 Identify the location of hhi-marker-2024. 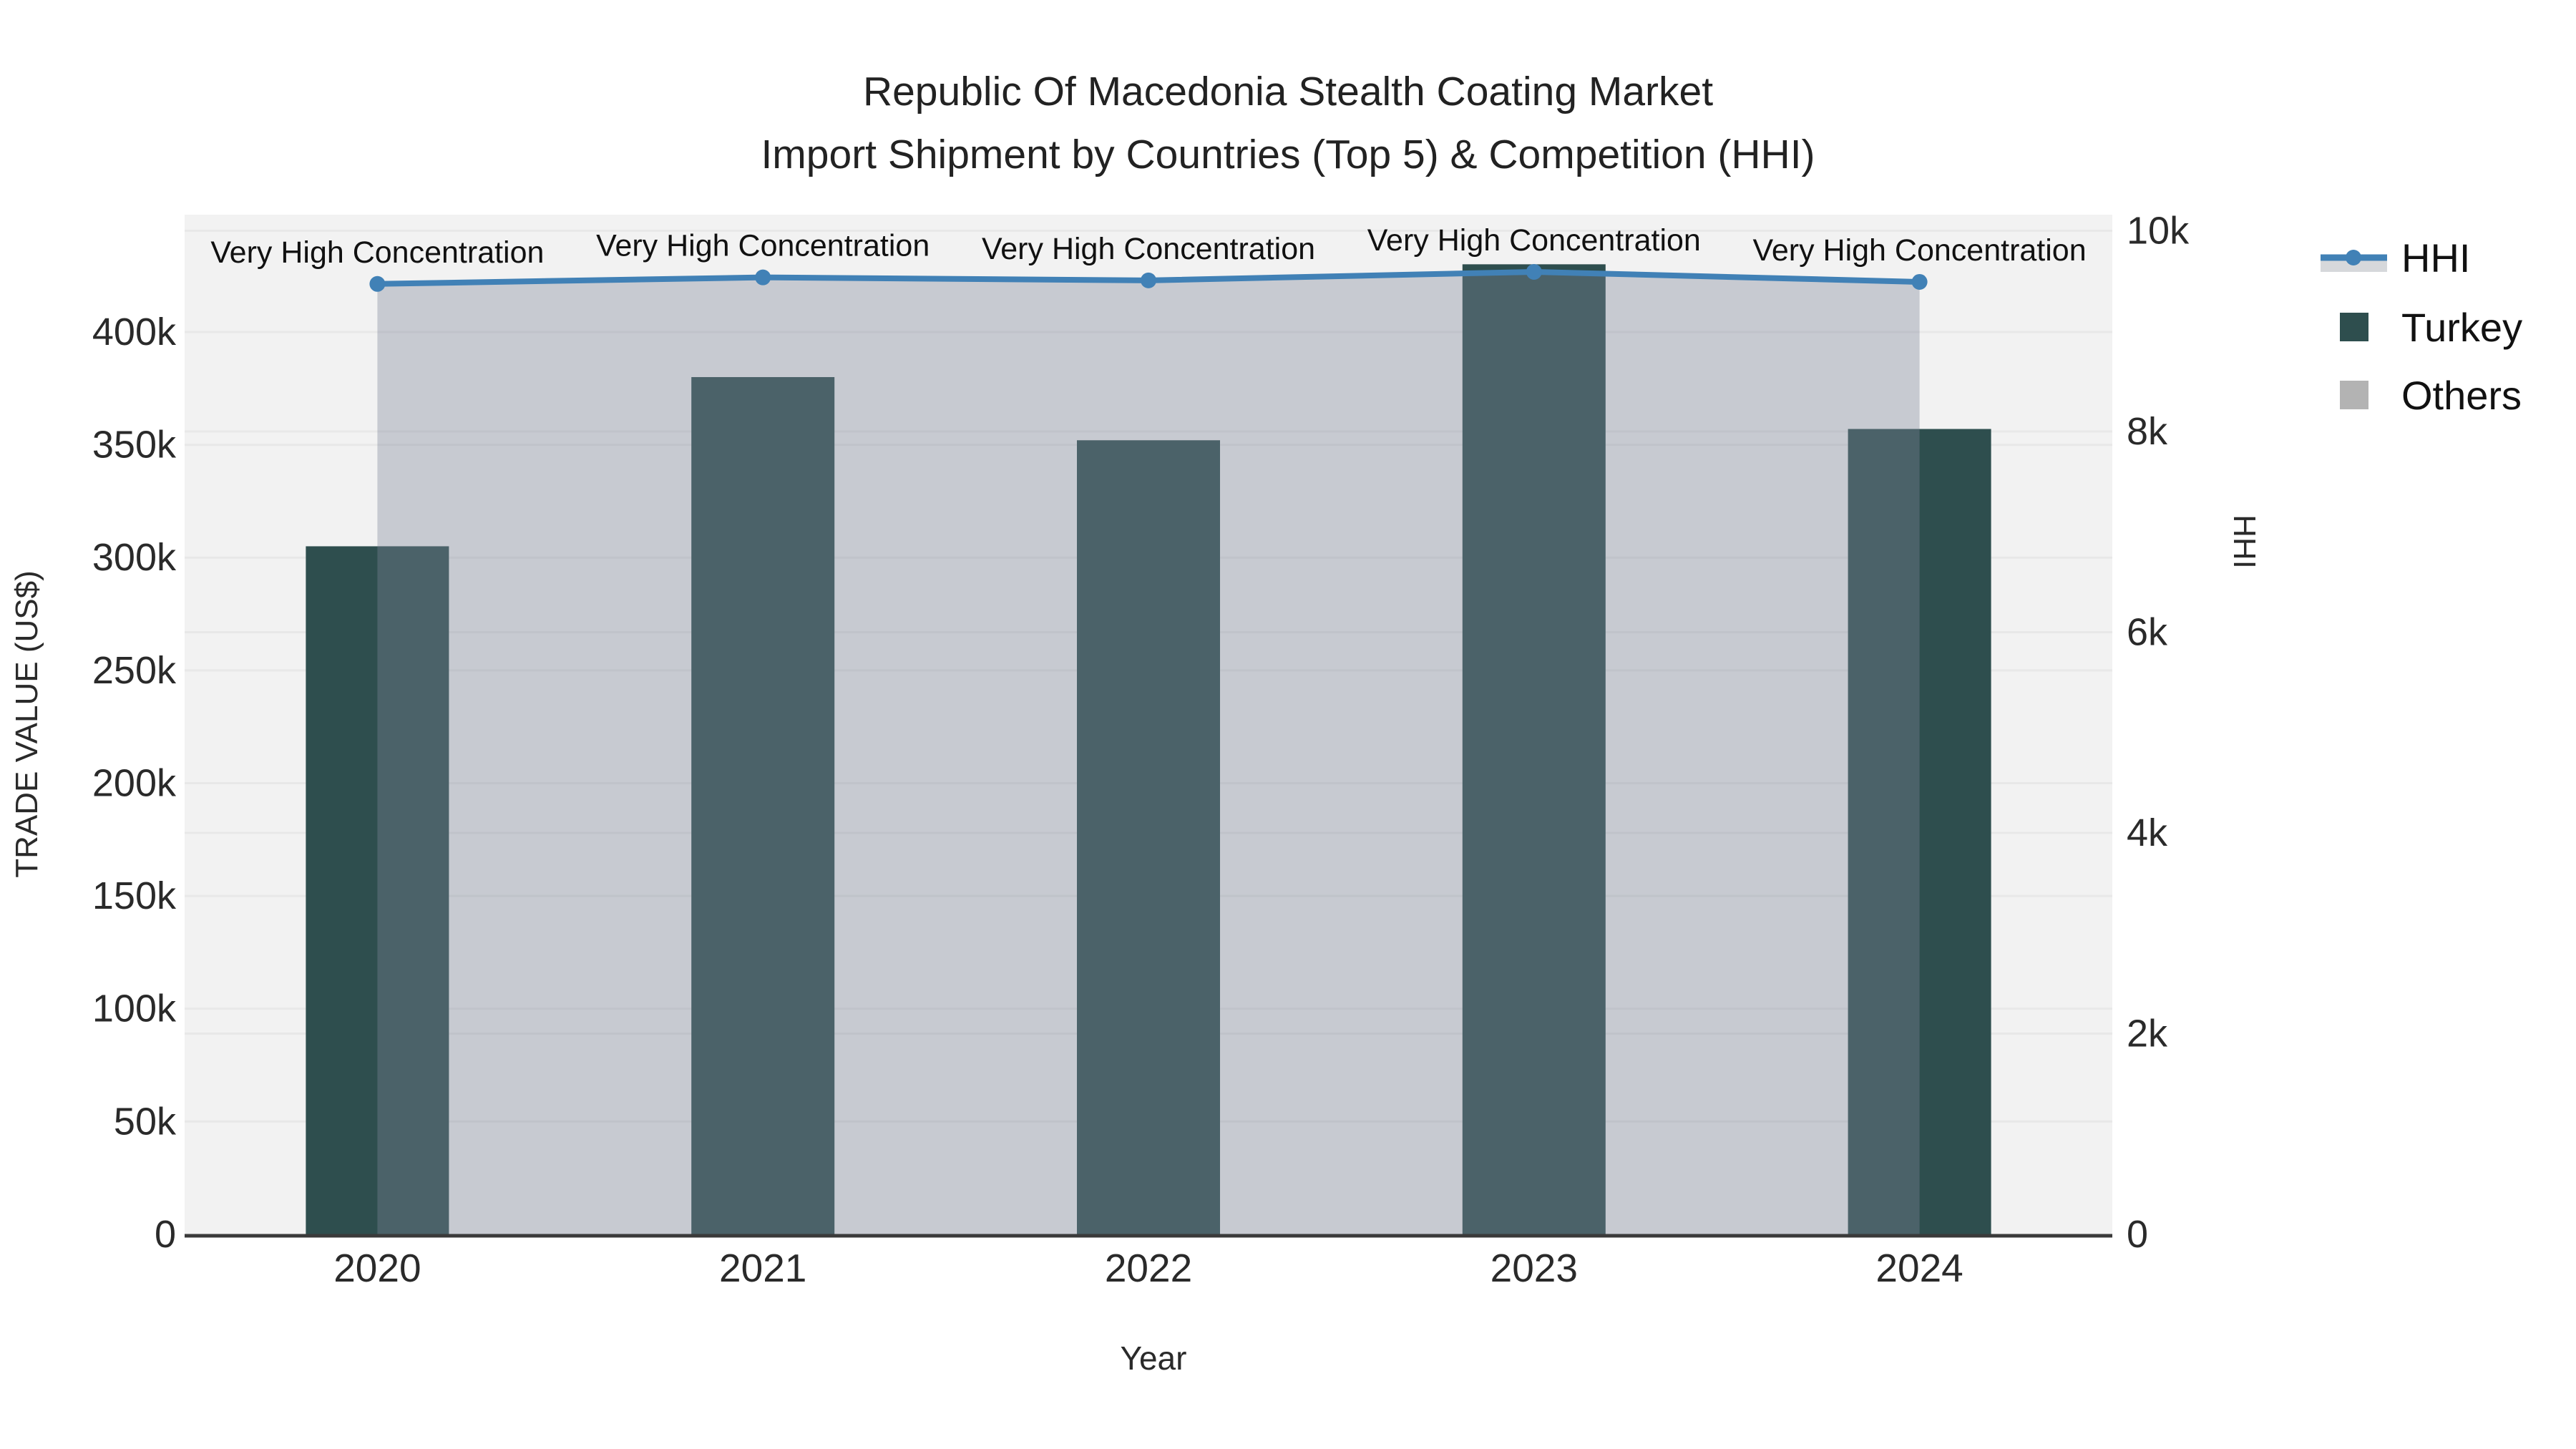
(1919, 281).